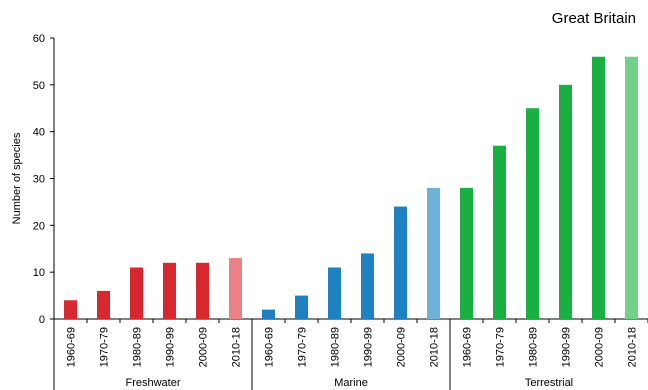 This screenshot has height=390, width=648. Describe the element at coordinates (39, 273) in the screenshot. I see `y-tick-label: 10` at that location.